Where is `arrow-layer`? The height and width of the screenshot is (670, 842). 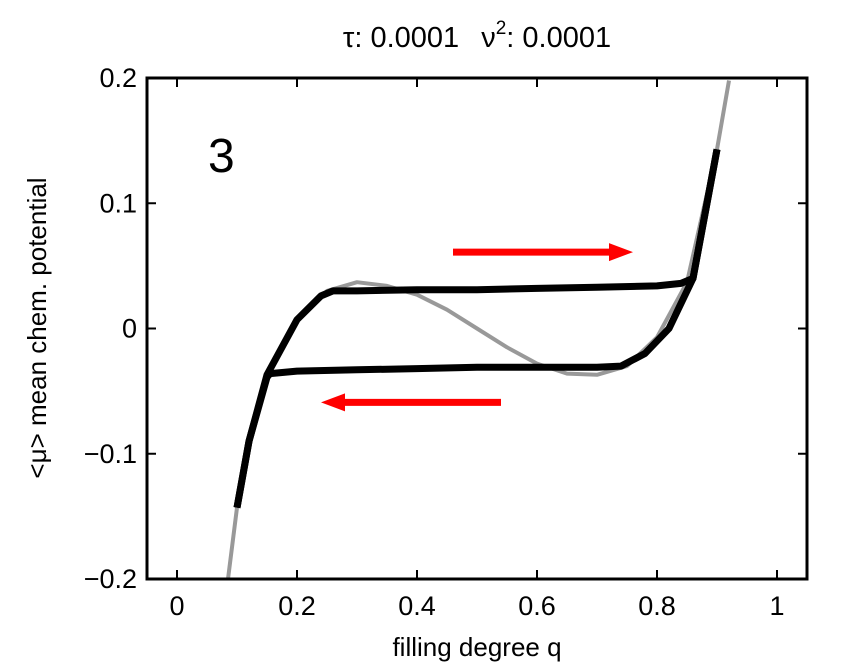
arrow-layer is located at coordinates (477, 327).